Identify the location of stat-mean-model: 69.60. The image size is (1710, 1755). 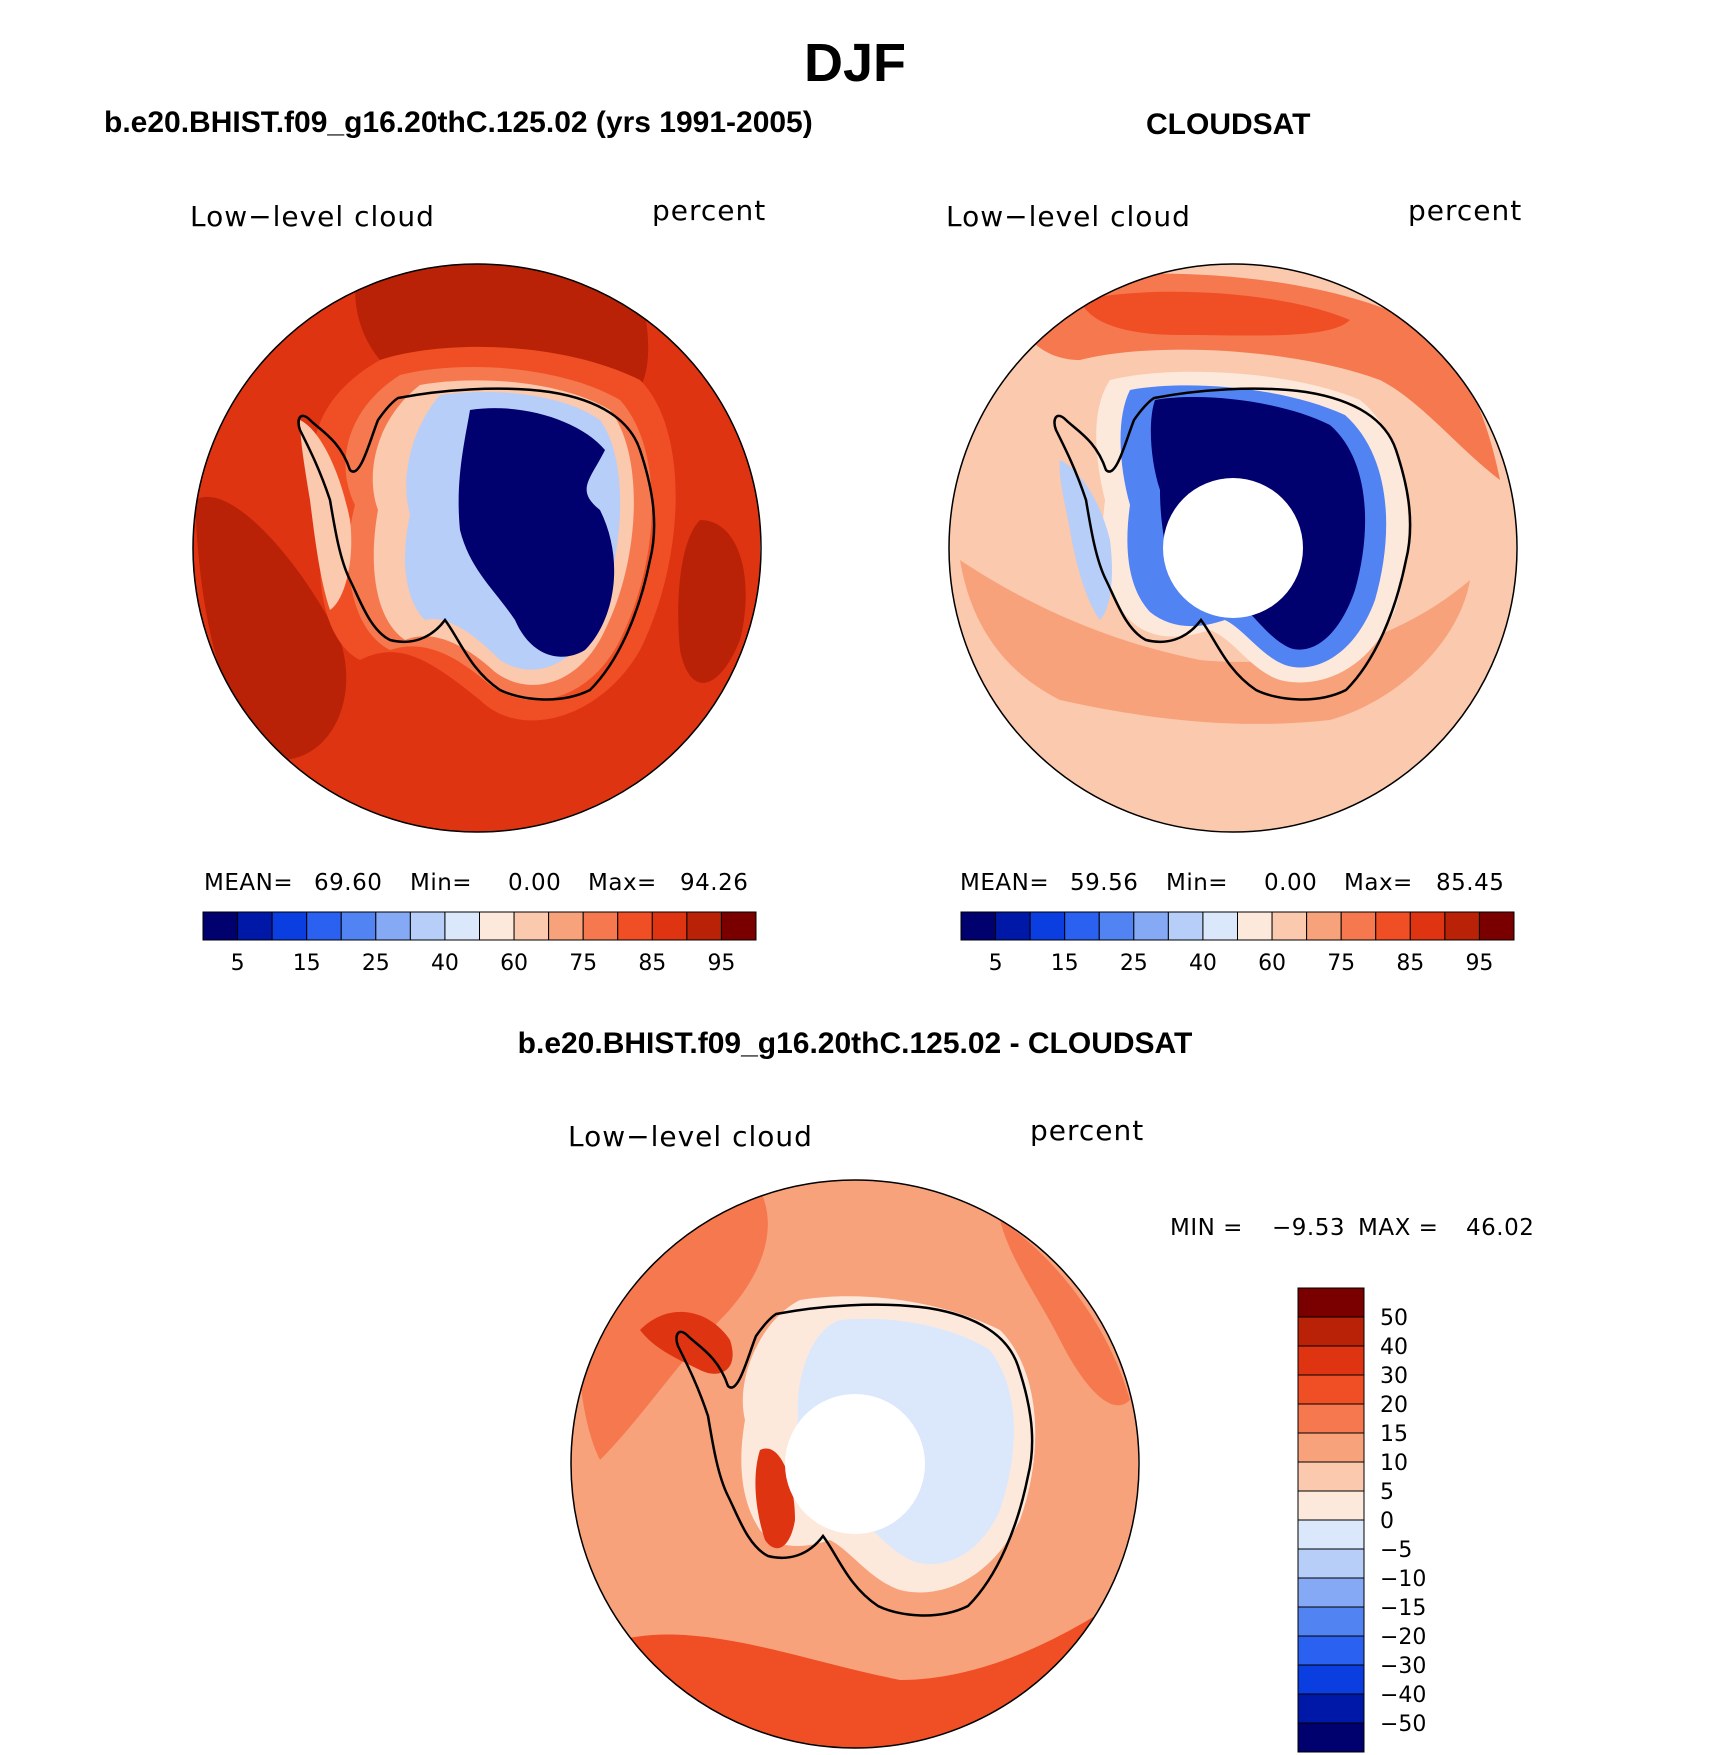
(348, 883).